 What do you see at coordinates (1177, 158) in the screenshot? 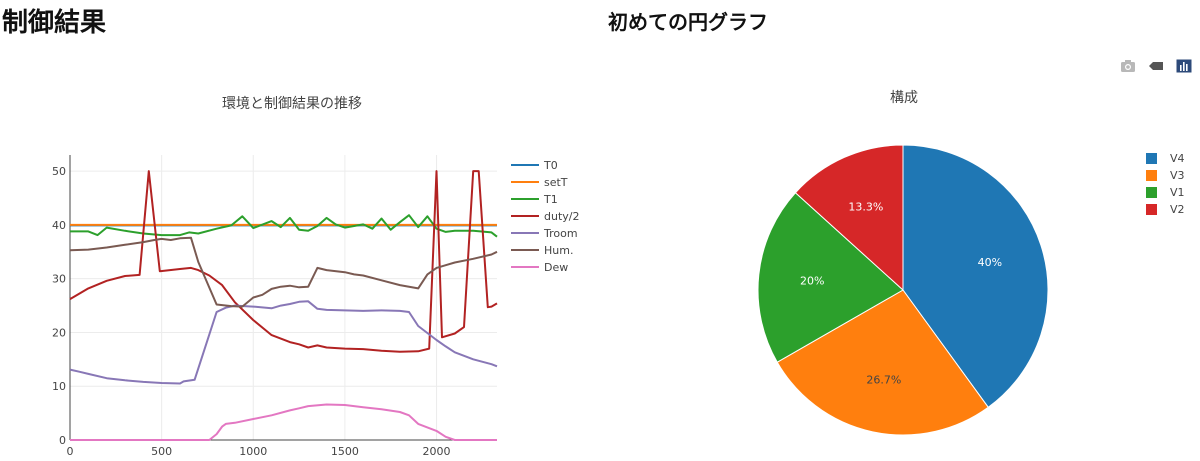
I see `legend-label: V4` at bounding box center [1177, 158].